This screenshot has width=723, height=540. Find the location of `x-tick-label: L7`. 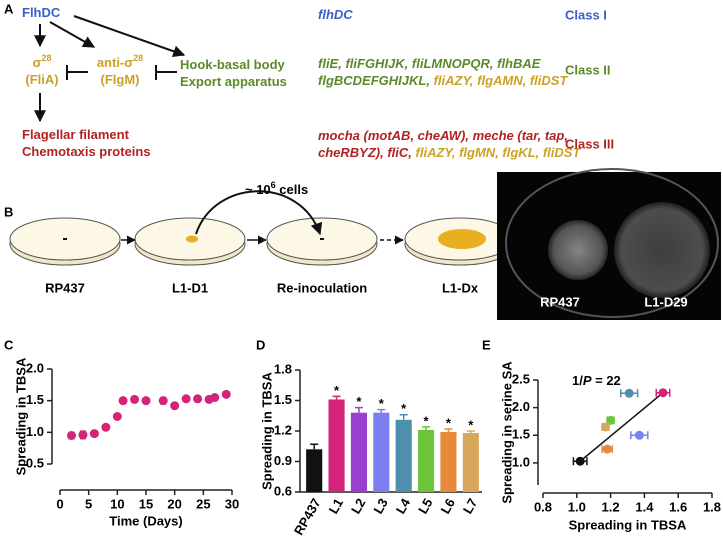

x-tick-label: L7 is located at coordinates (470, 506).